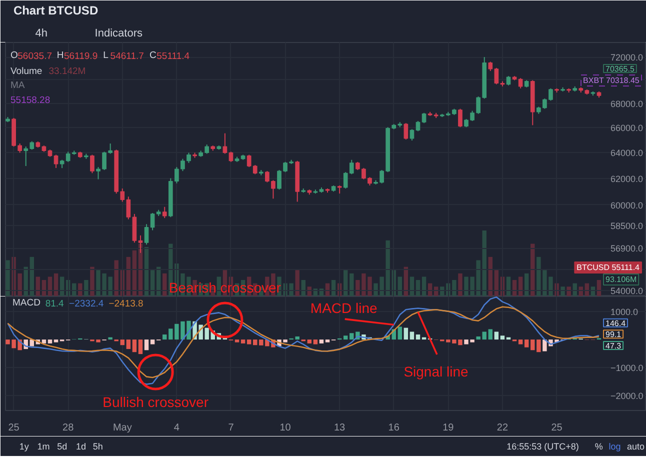 The height and width of the screenshot is (457, 646). Describe the element at coordinates (81, 447) in the screenshot. I see `text: 1d` at that location.